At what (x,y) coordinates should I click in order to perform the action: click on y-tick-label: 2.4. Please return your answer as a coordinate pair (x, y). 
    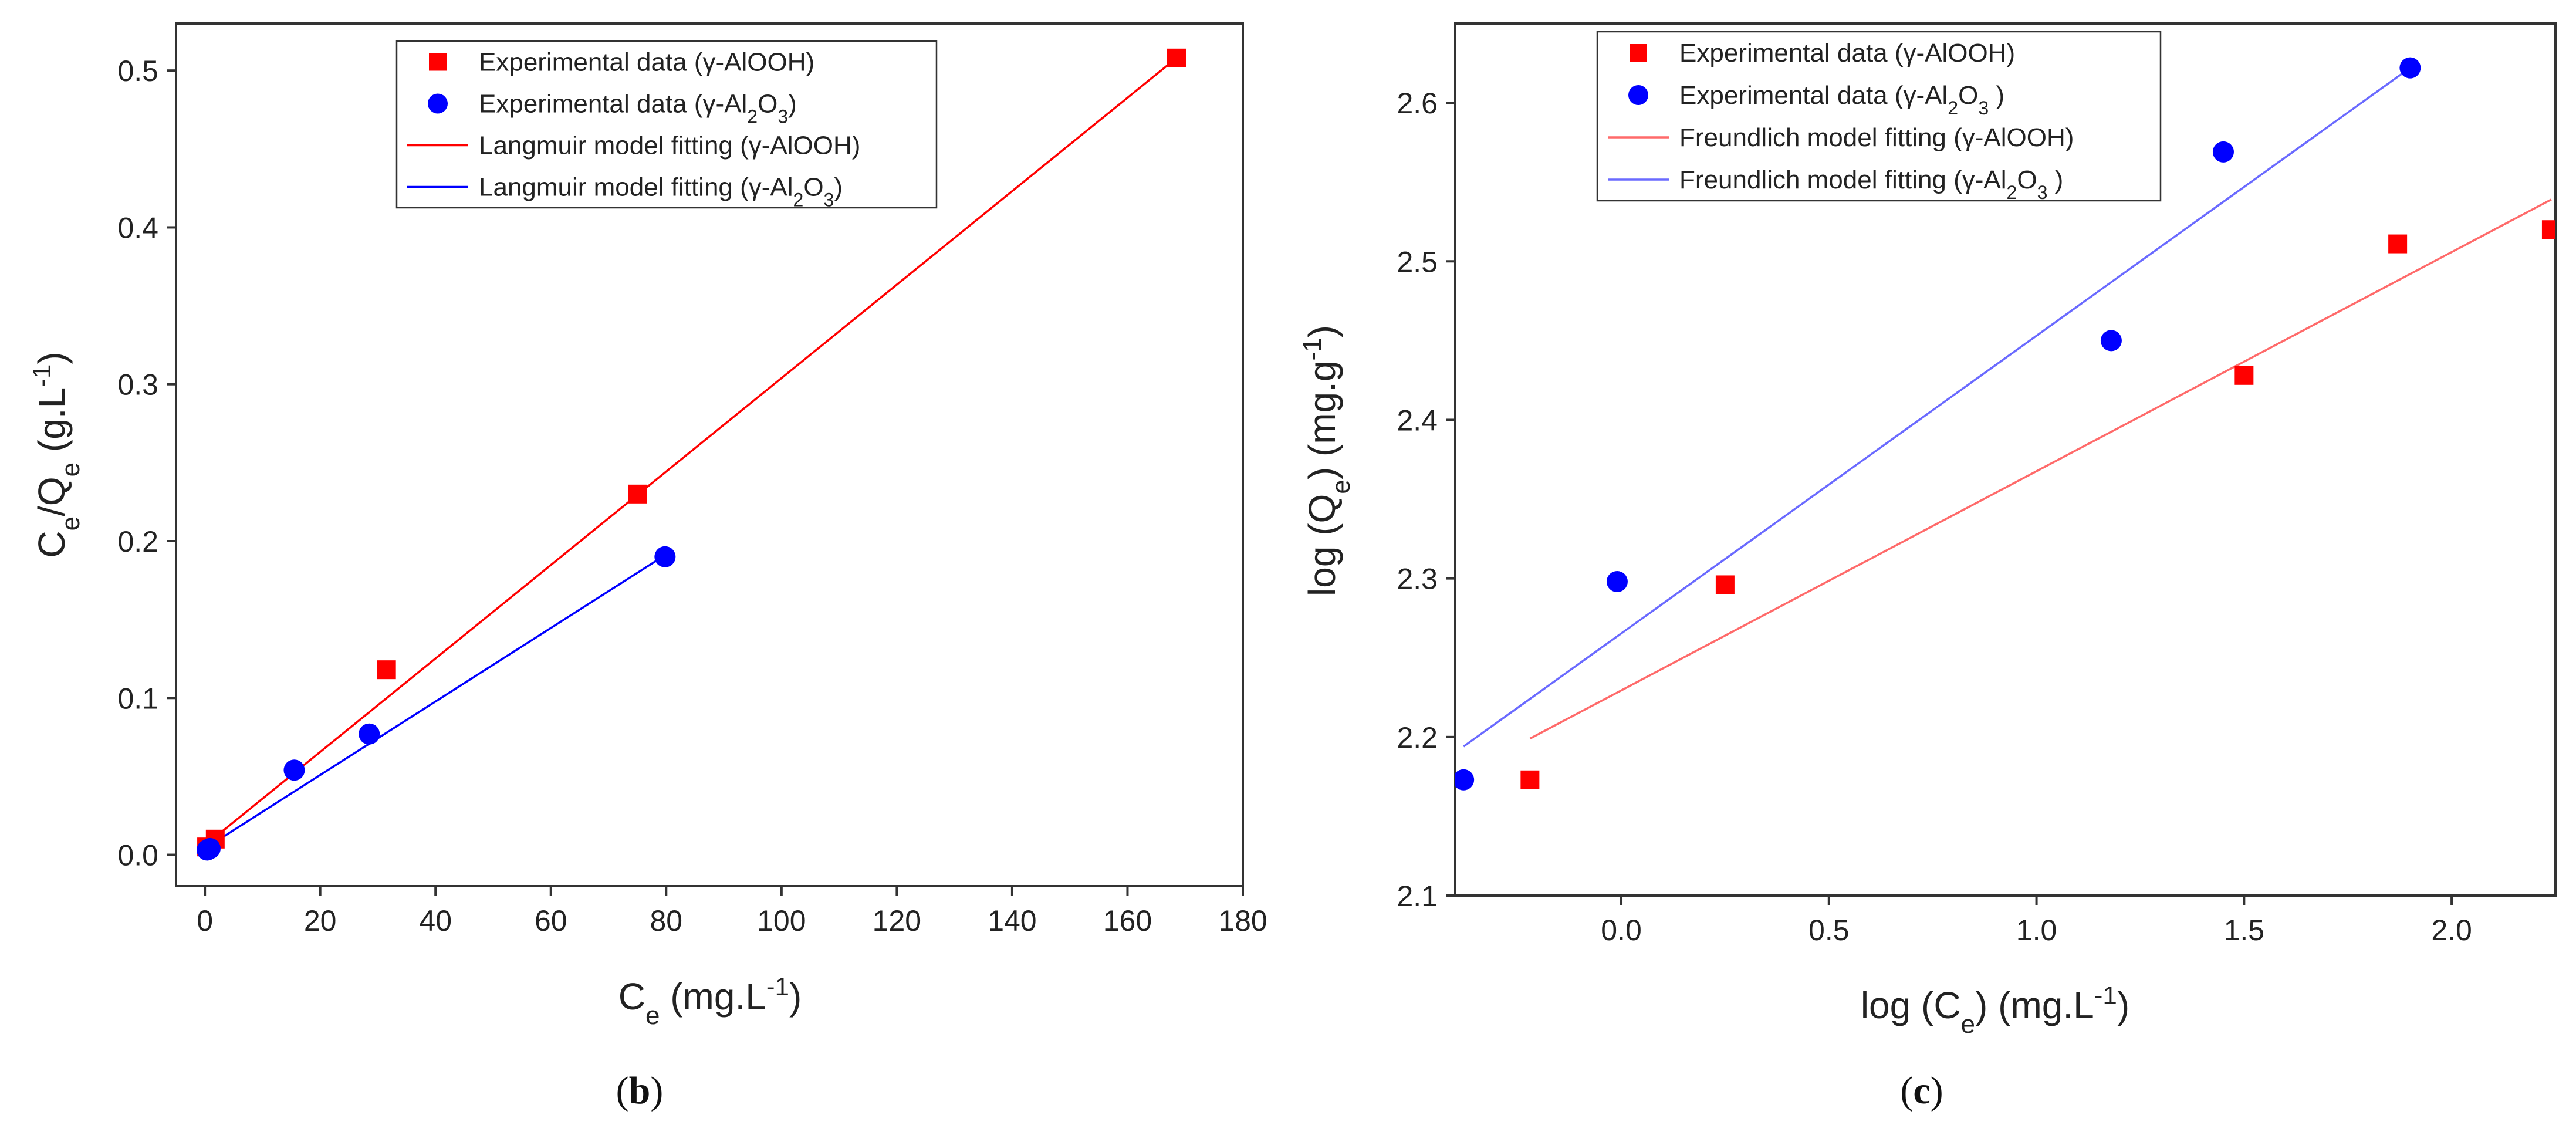
    Looking at the image, I should click on (1417, 420).